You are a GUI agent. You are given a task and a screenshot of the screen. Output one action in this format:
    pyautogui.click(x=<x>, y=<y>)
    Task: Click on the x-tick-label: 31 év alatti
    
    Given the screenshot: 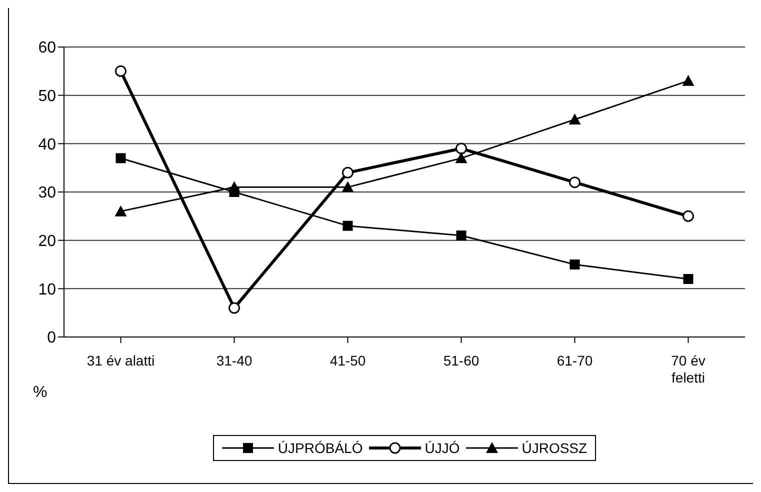 What is the action you would take?
    pyautogui.click(x=120, y=360)
    